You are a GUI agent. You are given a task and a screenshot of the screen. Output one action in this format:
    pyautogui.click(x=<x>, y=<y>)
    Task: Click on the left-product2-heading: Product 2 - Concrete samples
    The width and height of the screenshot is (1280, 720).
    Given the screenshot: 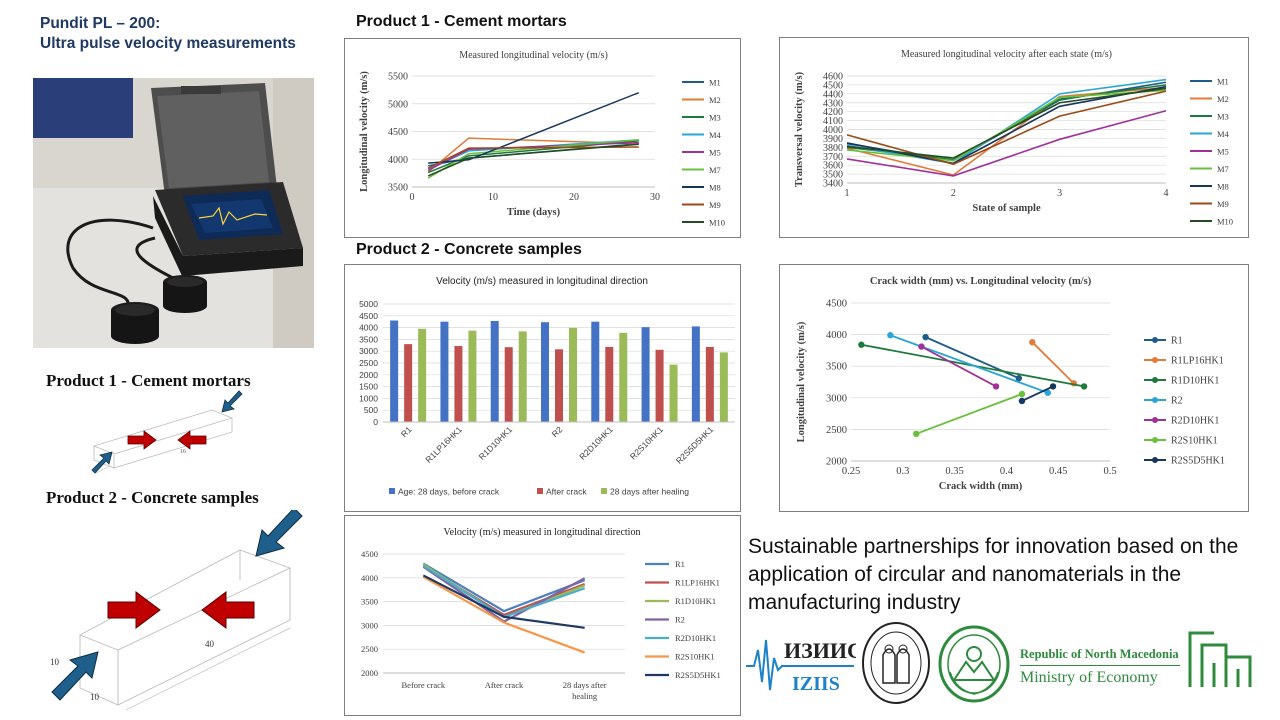 What is the action you would take?
    pyautogui.click(x=152, y=497)
    